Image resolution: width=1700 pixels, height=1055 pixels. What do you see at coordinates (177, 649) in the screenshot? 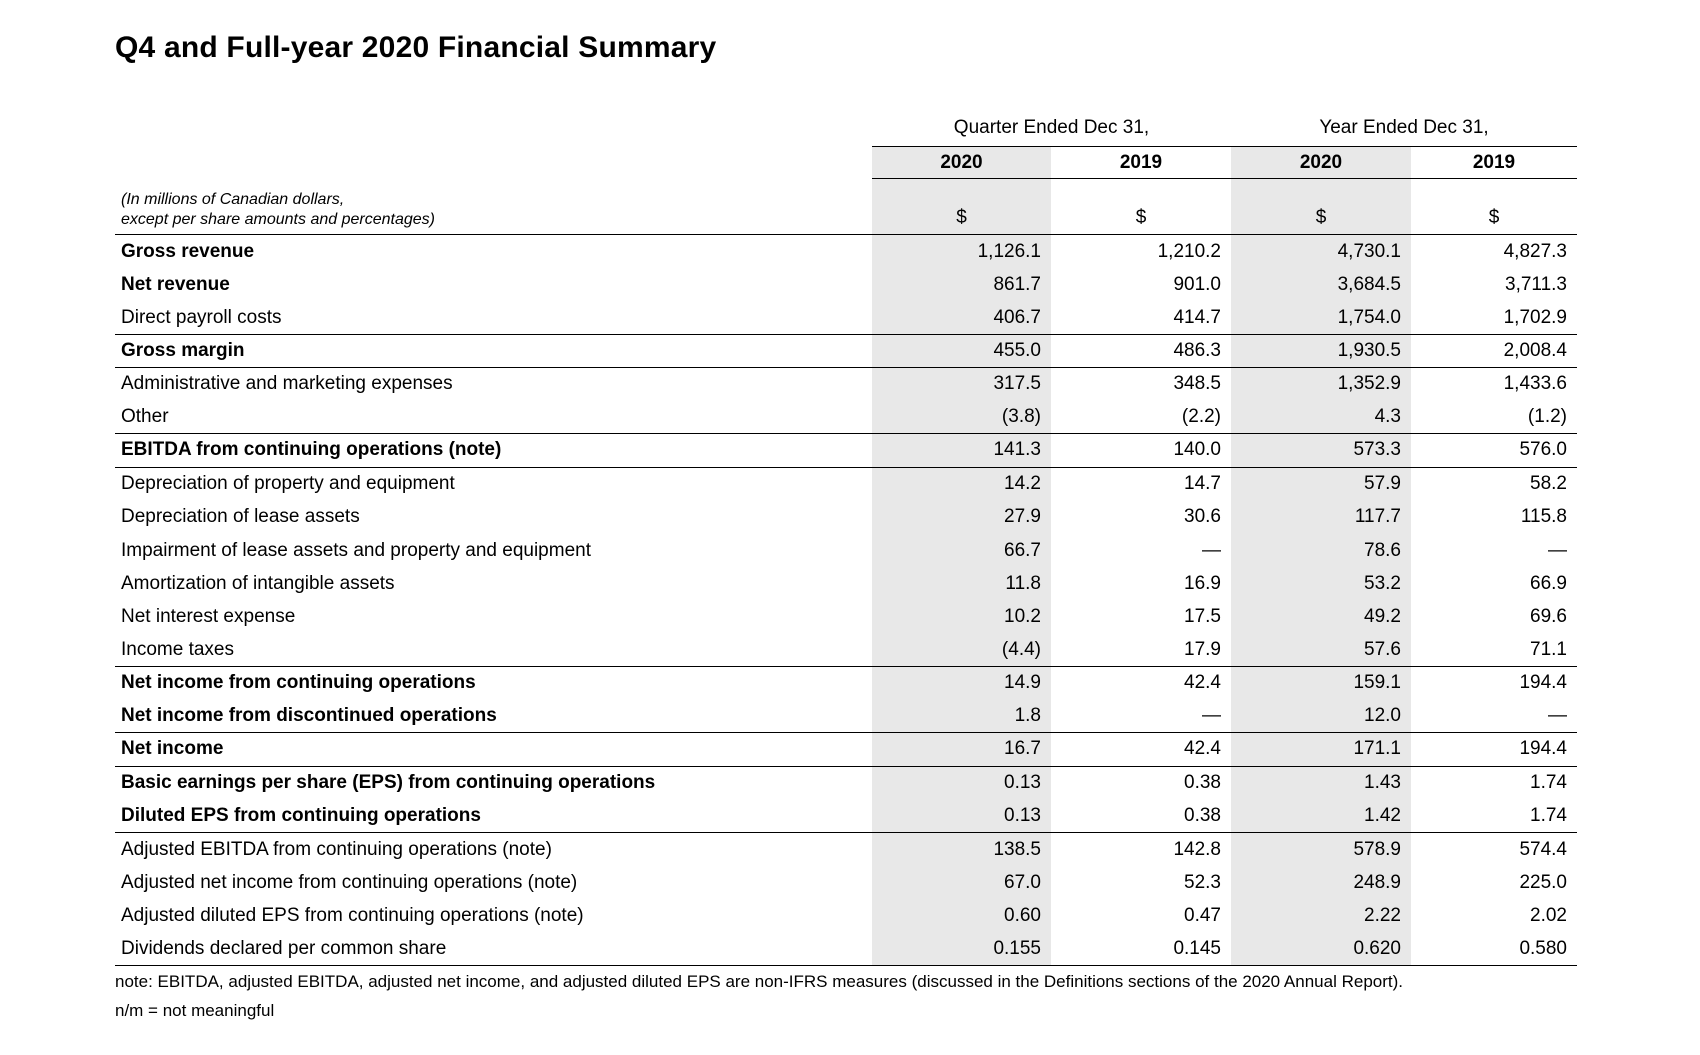
I see `row-label: Income taxes` at bounding box center [177, 649].